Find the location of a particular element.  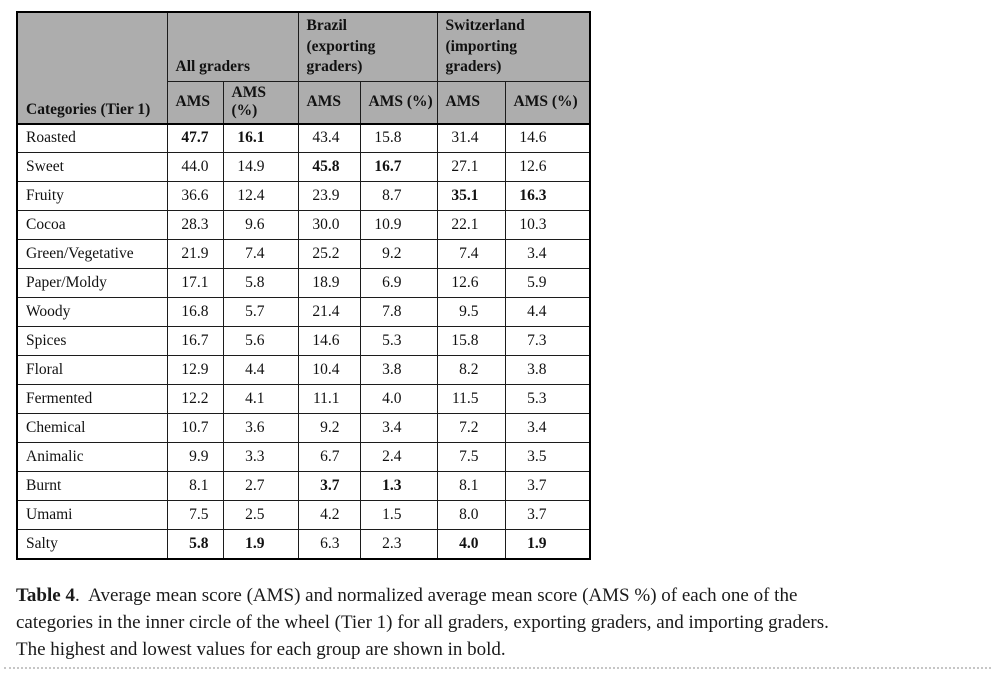

value-cell: 16.3 is located at coordinates (547, 196).